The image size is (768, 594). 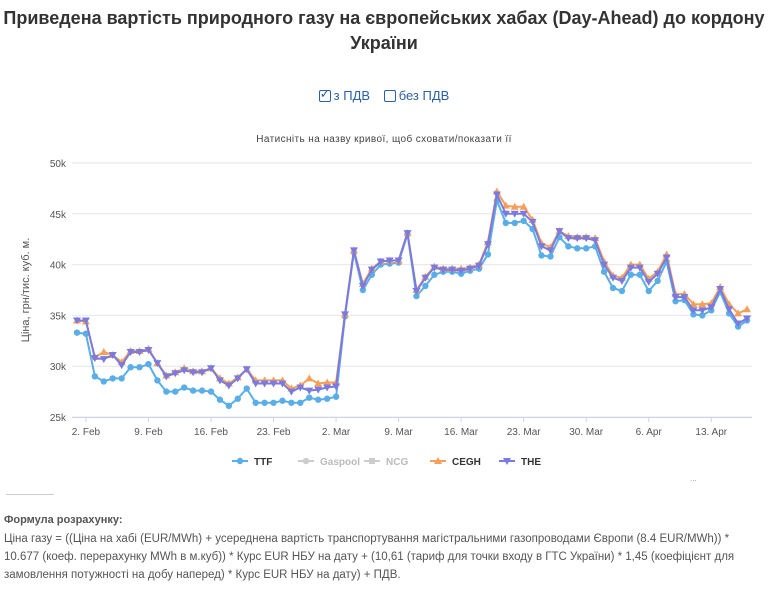 What do you see at coordinates (58, 266) in the screenshot?
I see `y-tick-label: 40k` at bounding box center [58, 266].